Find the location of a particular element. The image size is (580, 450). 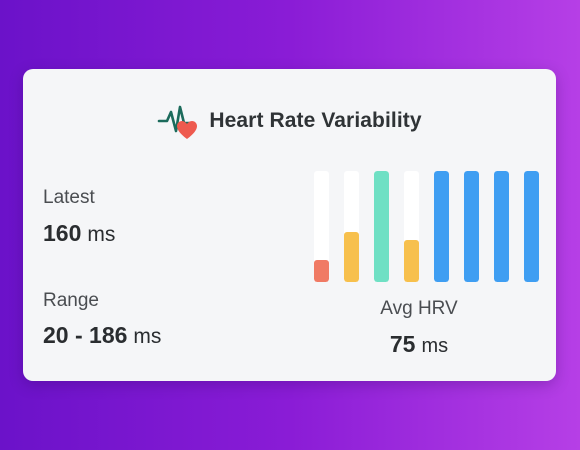

range-value: 20 - 186 ms is located at coordinates (102, 335).